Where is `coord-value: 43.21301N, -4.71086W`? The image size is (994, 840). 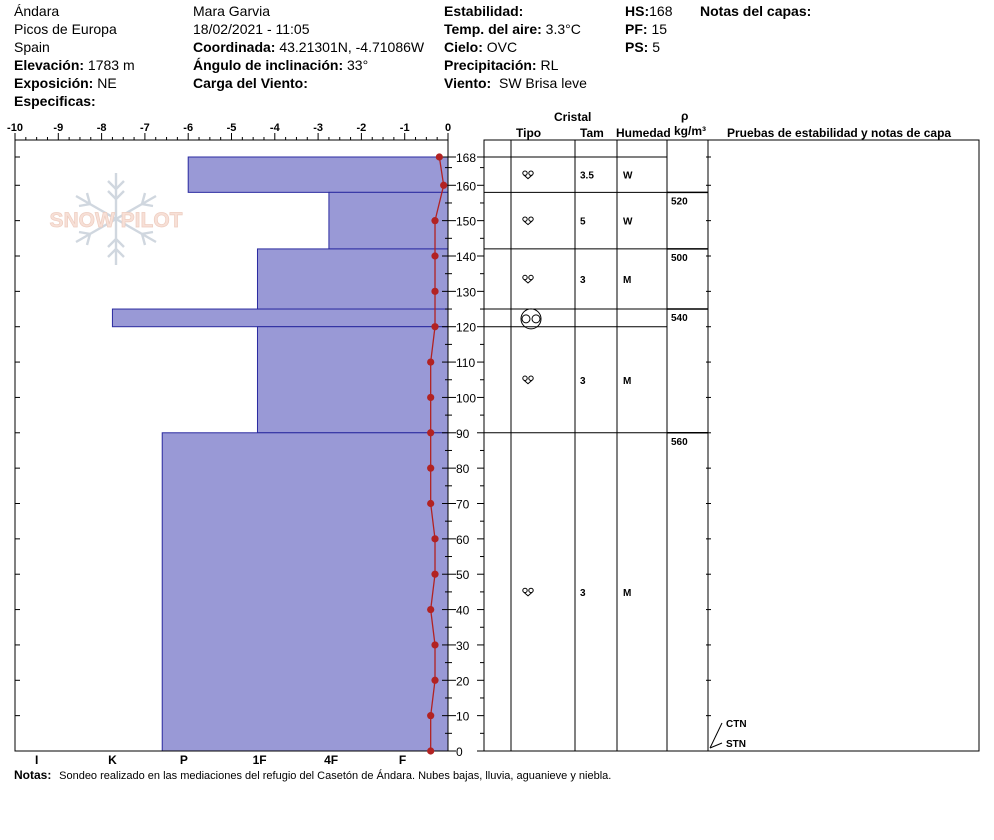
coord-value: 43.21301N, -4.71086W is located at coordinates (352, 47).